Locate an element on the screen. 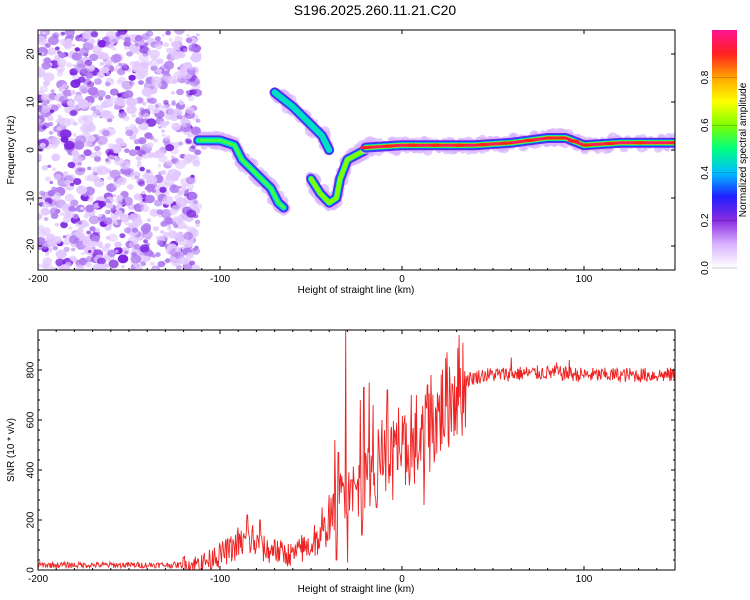 Image resolution: width=750 pixels, height=600 pixels. snr-y-tick-label: 800 is located at coordinates (31, 369).